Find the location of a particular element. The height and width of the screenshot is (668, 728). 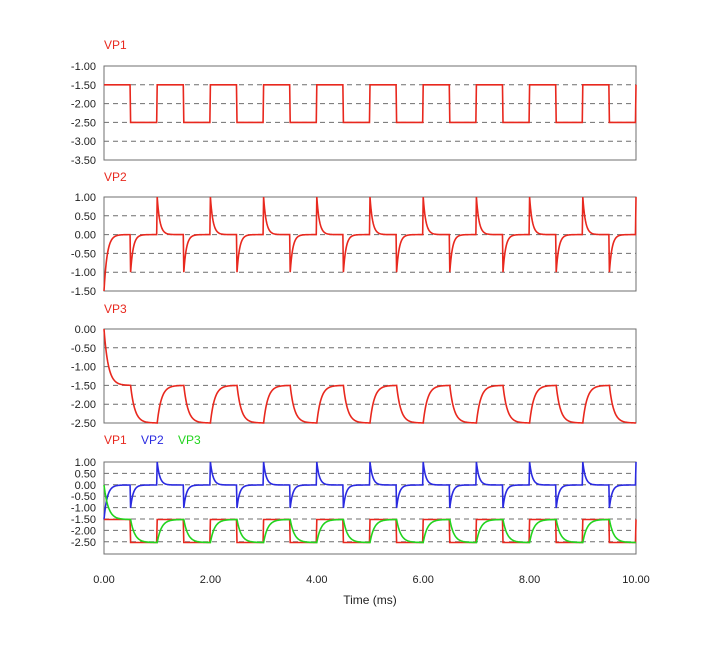

x-tick-label: 6.00 is located at coordinates (422, 580).